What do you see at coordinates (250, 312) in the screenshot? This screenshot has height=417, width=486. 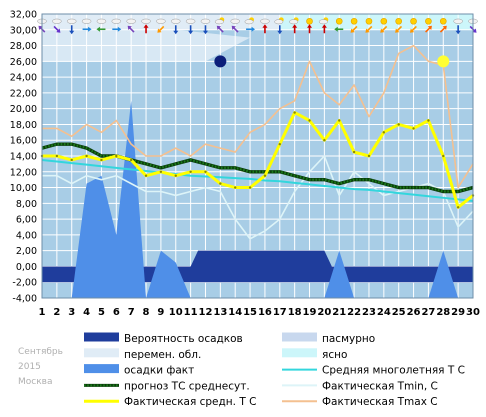 I see `x-tick-label: 15` at bounding box center [250, 312].